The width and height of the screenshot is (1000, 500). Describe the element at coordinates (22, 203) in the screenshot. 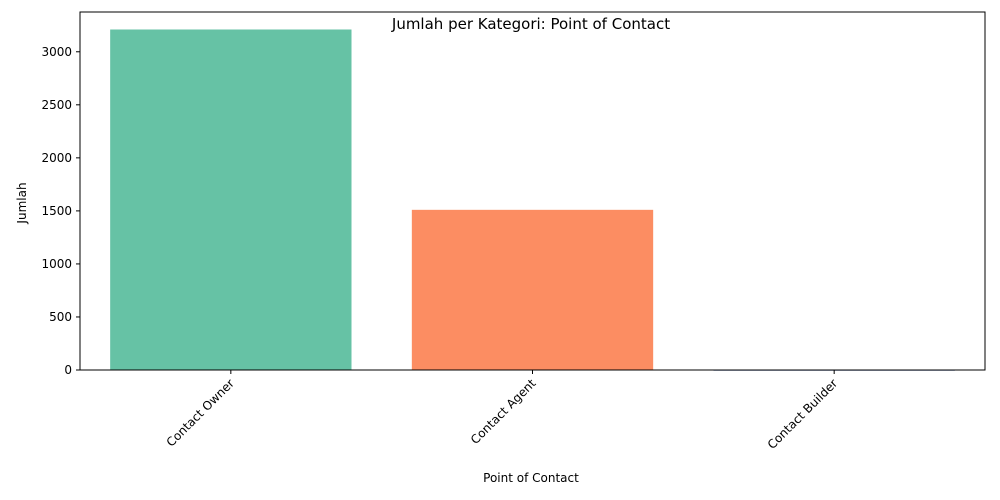

I see `y-axis-label: Jumlah` at that location.